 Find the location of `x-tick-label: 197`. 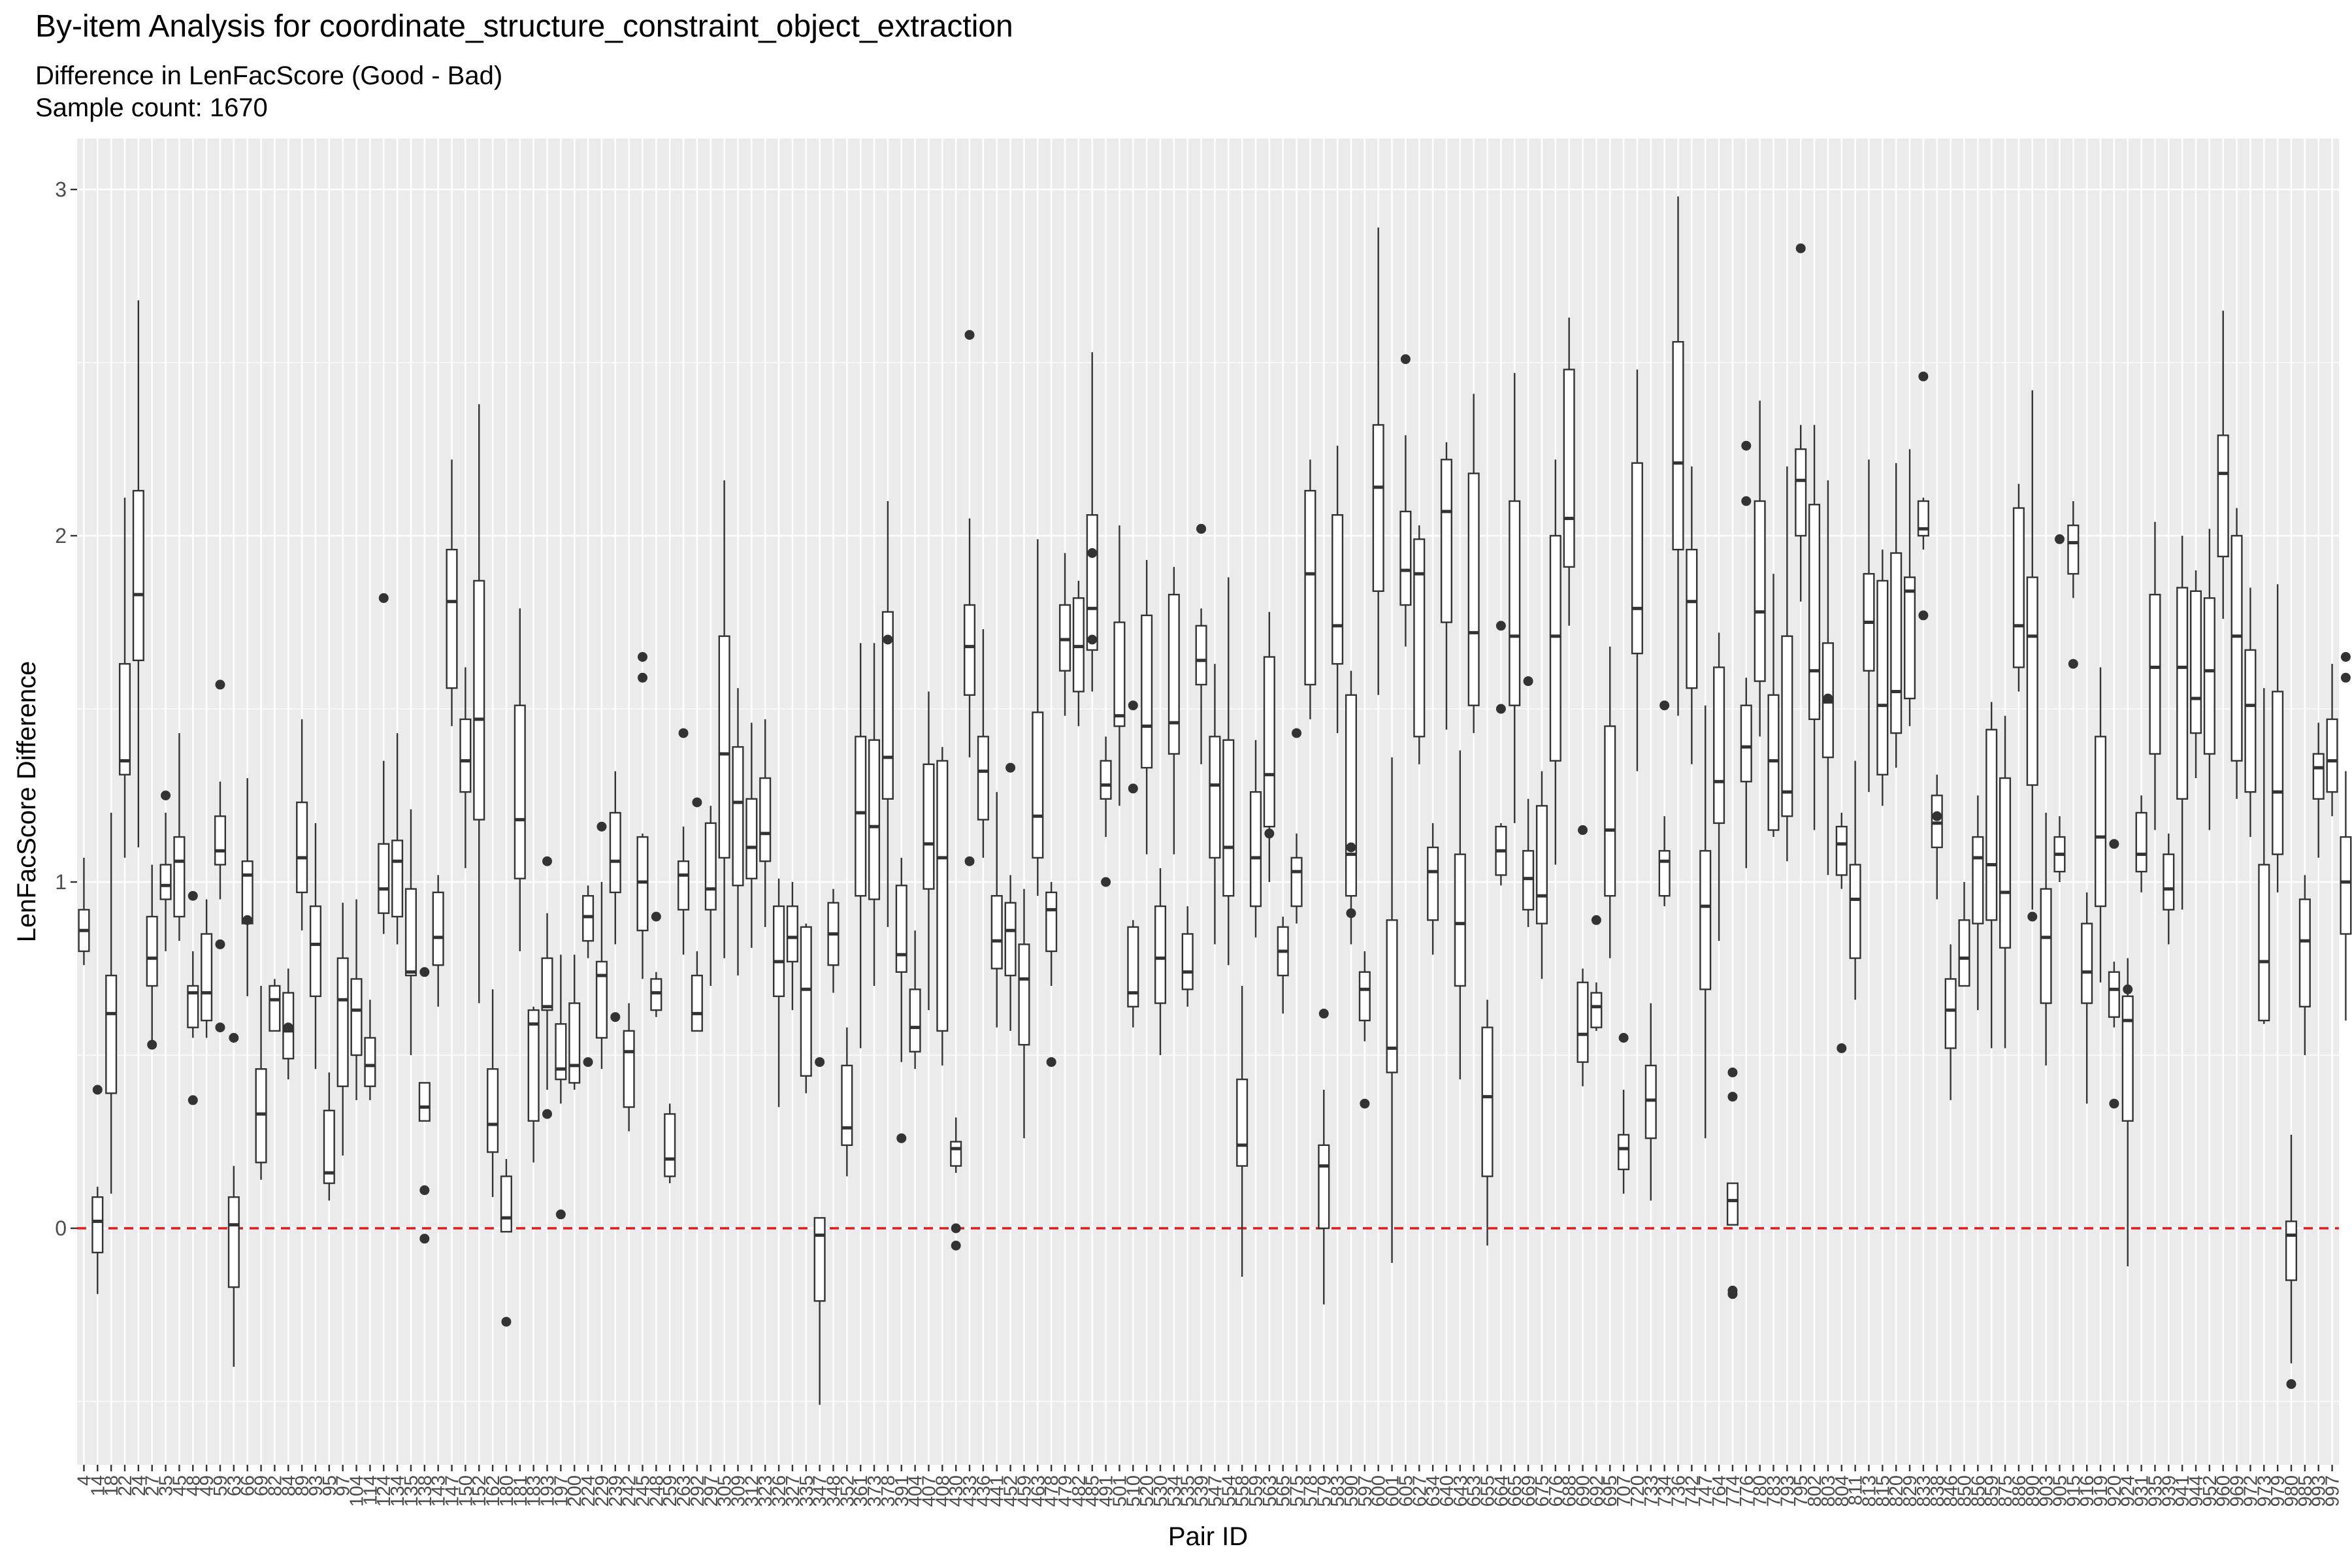

x-tick-label: 197 is located at coordinates (561, 1491).